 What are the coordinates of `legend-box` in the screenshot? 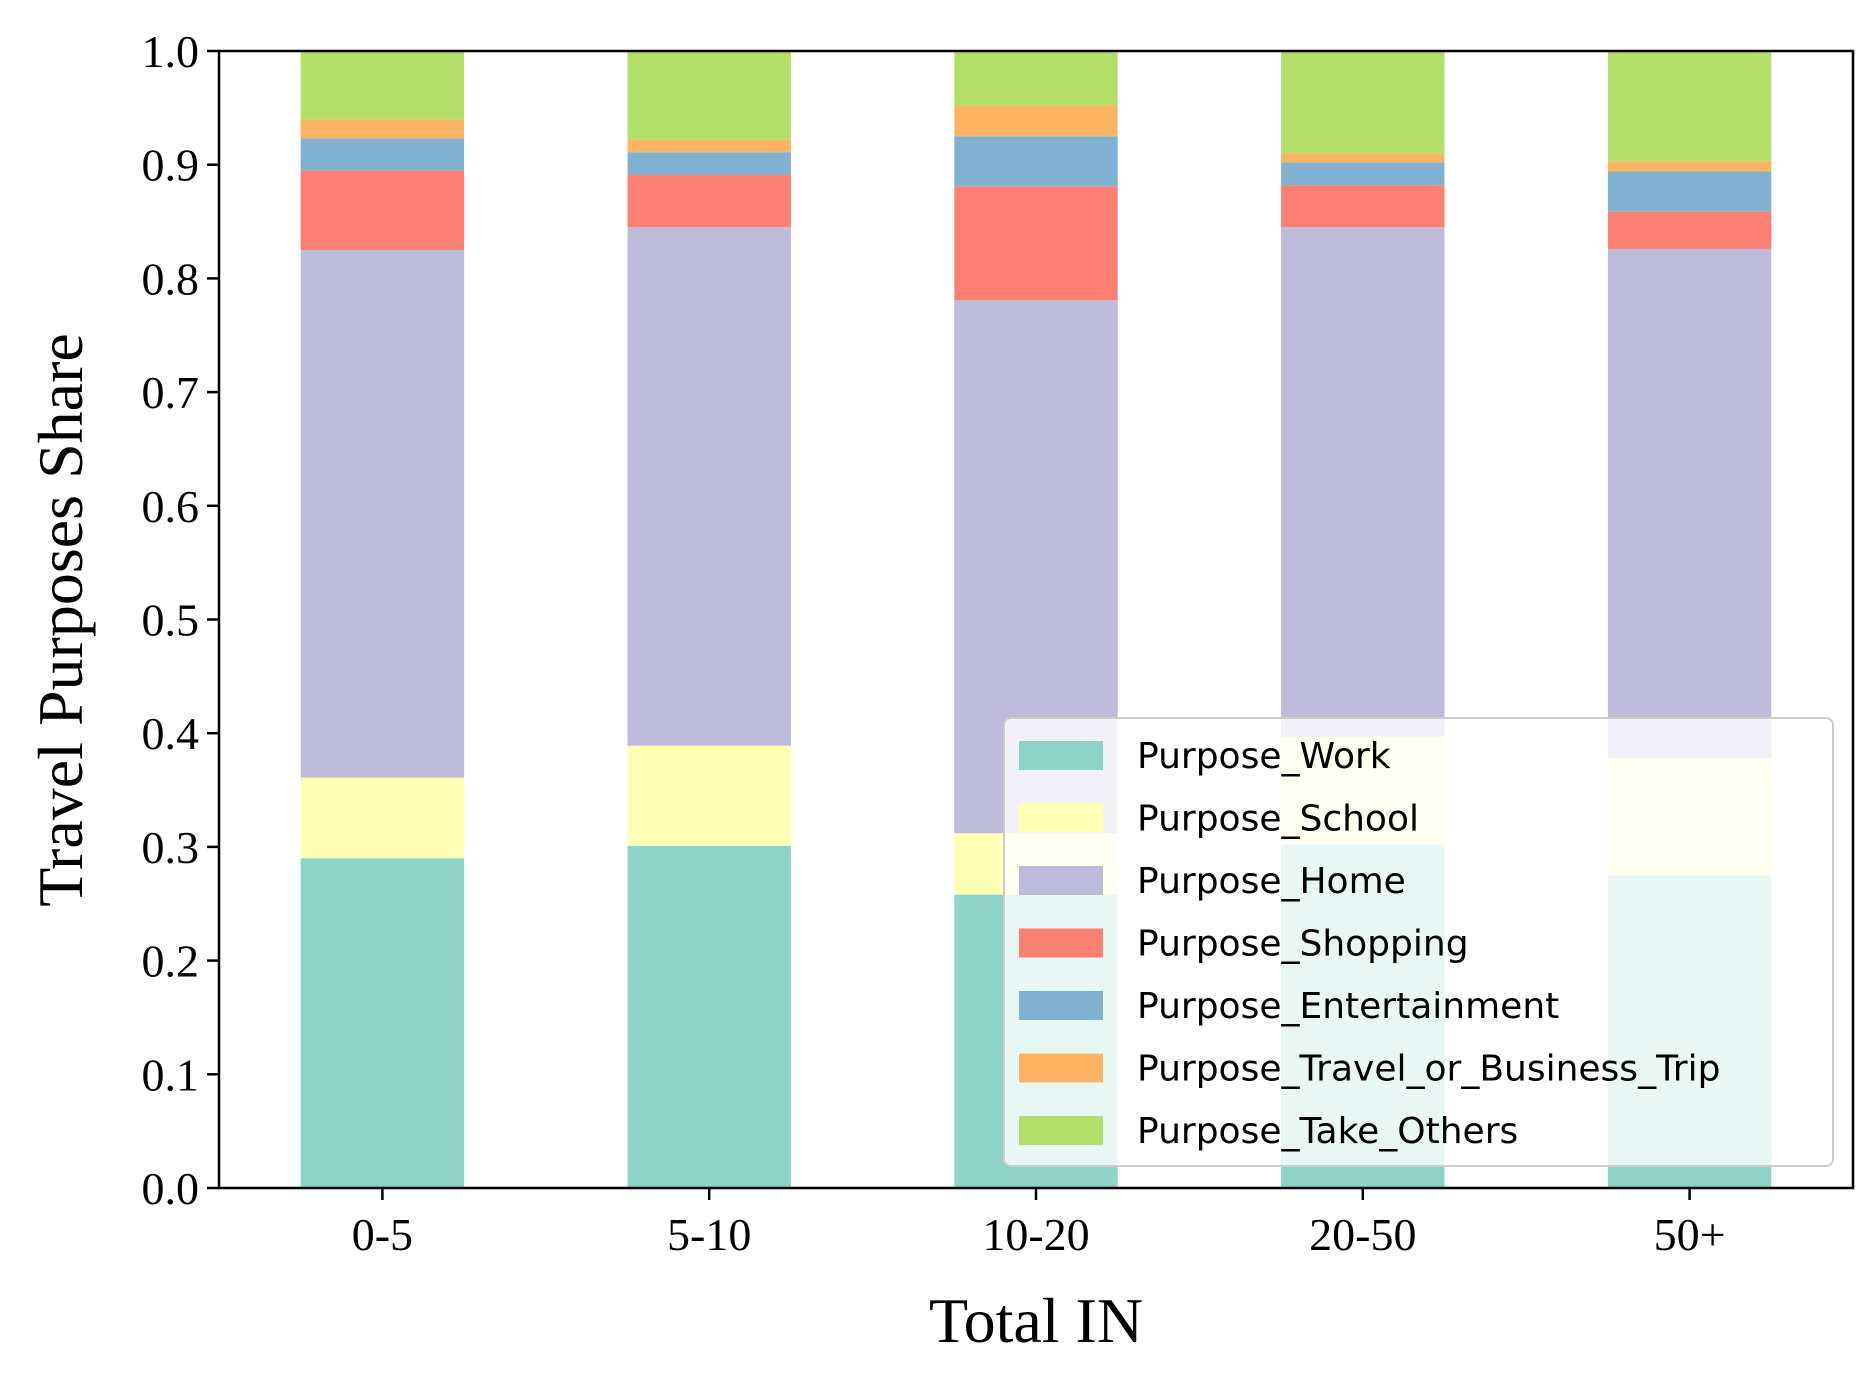 It's located at (1418, 942).